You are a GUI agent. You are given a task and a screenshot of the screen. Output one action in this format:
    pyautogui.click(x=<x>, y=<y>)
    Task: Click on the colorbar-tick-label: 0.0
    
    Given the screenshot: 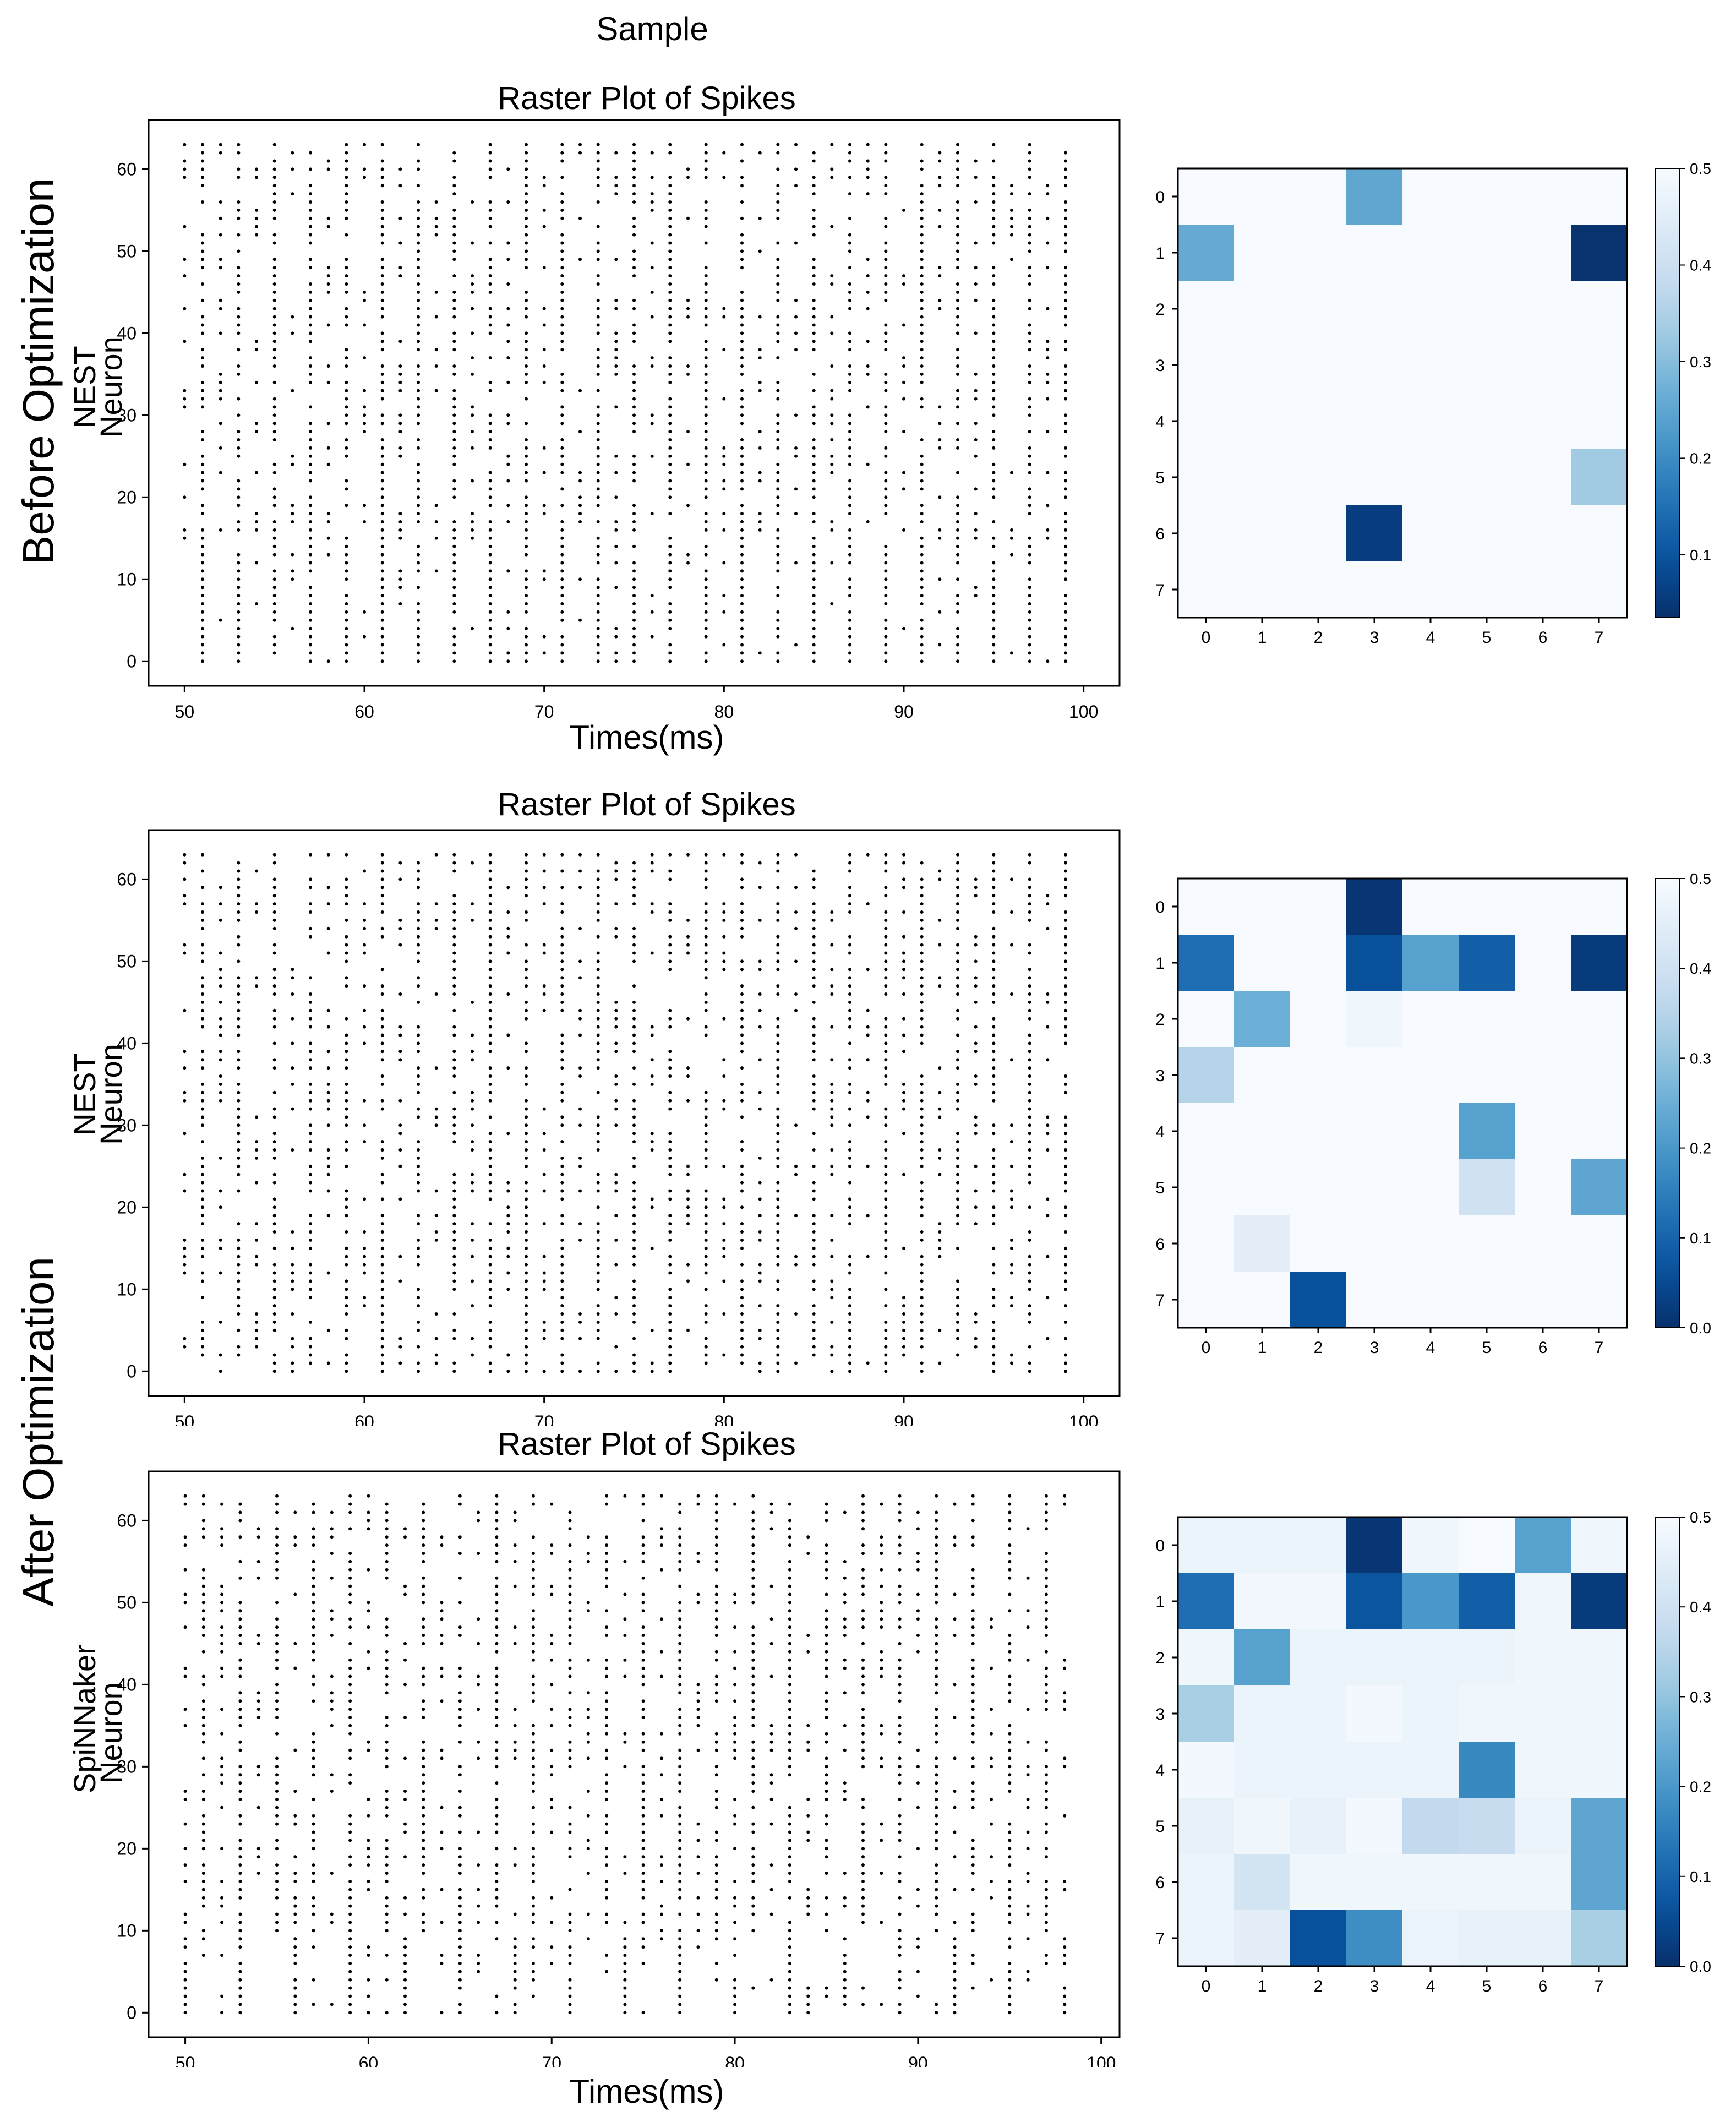 What is the action you would take?
    pyautogui.click(x=1701, y=1328)
    